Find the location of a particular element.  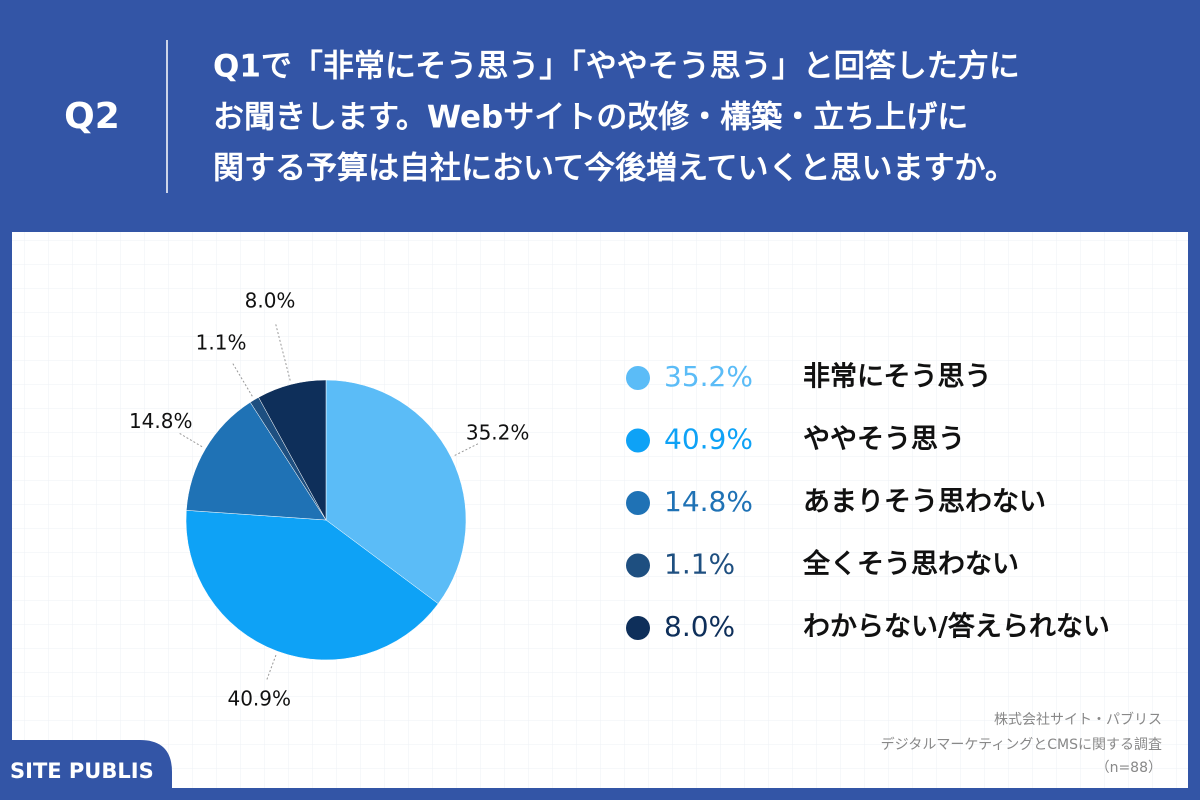

legend-label: 非常にそう思う is located at coordinates (897, 377).